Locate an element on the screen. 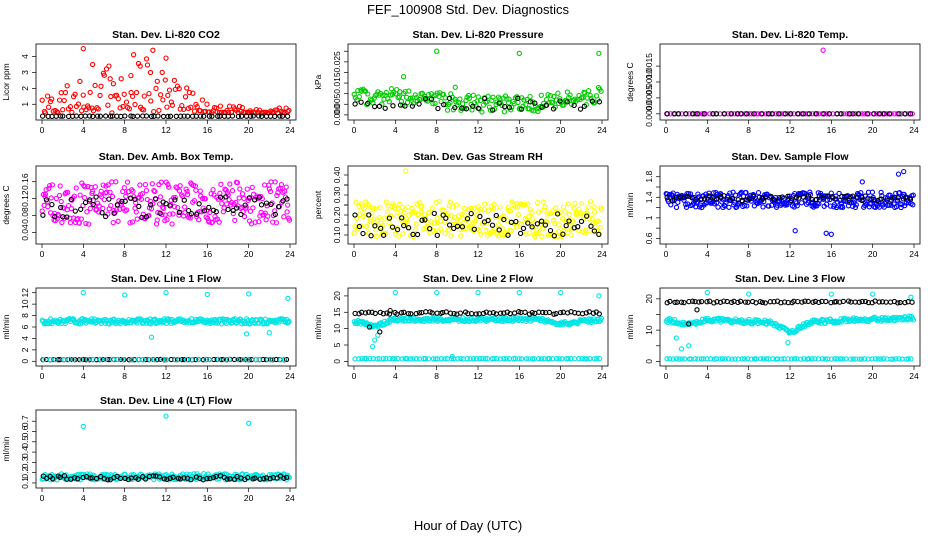  panel-title: Stan. Dev. Line 2 Flow is located at coordinates (478, 279).